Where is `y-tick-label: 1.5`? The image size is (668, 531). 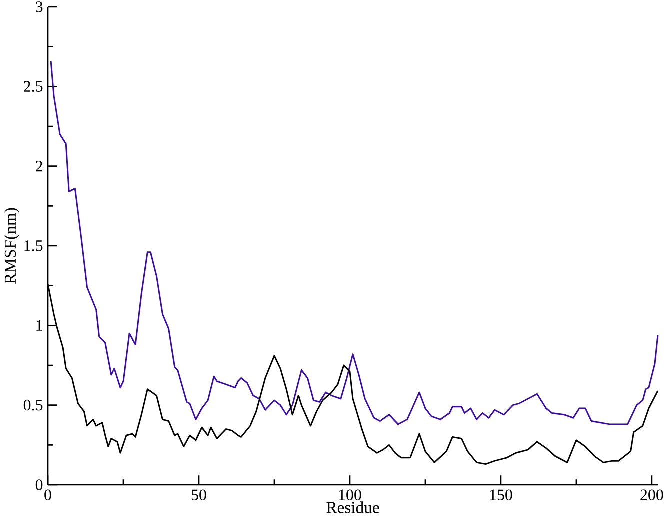
y-tick-label: 1.5 is located at coordinates (33, 246).